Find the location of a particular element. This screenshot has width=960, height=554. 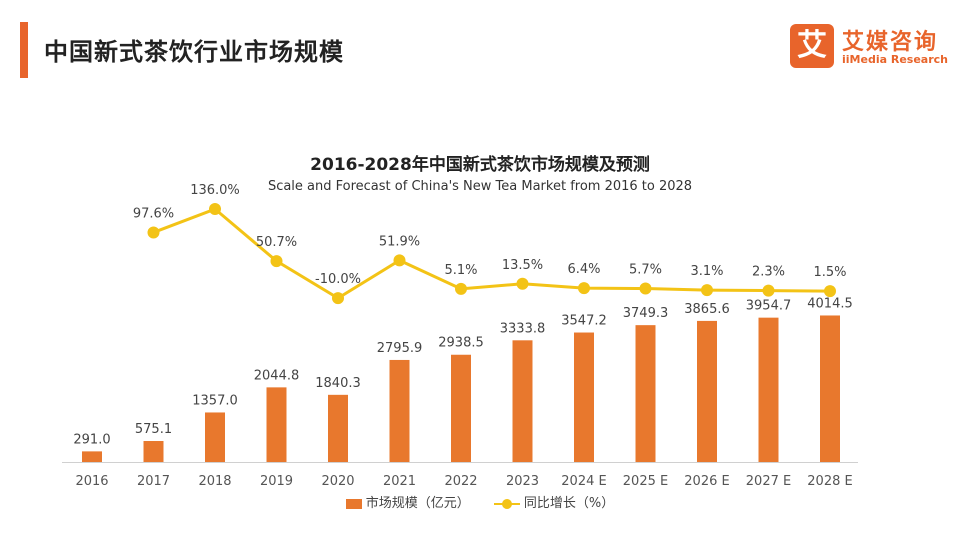

brand-logo: 艾 艾媒咨询 iiMedia Research is located at coordinates (870, 49).